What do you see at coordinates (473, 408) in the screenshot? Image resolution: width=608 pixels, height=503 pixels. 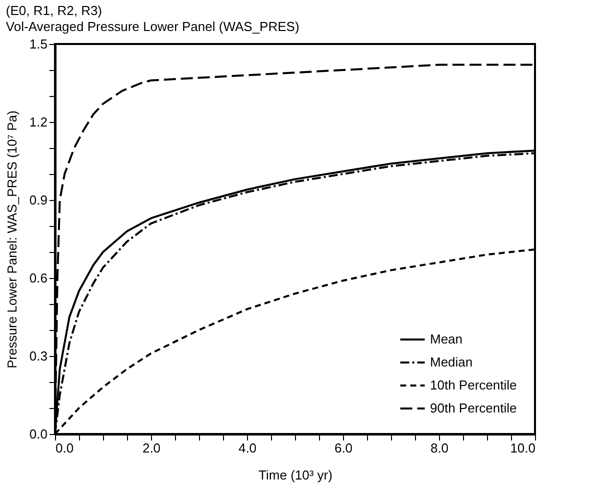 I see `legend-label: 90th Percentile` at bounding box center [473, 408].